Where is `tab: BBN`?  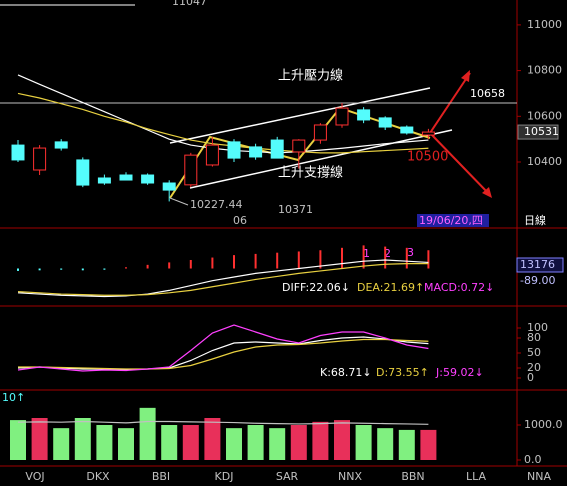 tab: BBN is located at coordinates (412, 476).